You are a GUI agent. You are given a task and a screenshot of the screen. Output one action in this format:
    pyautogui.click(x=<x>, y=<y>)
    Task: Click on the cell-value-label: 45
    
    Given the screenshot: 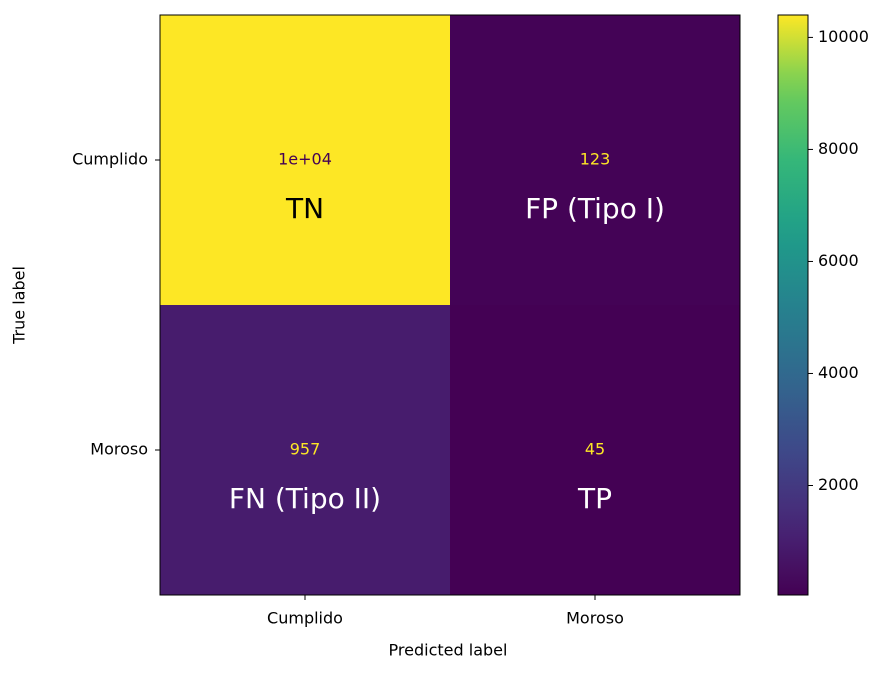 What is the action you would take?
    pyautogui.click(x=595, y=449)
    